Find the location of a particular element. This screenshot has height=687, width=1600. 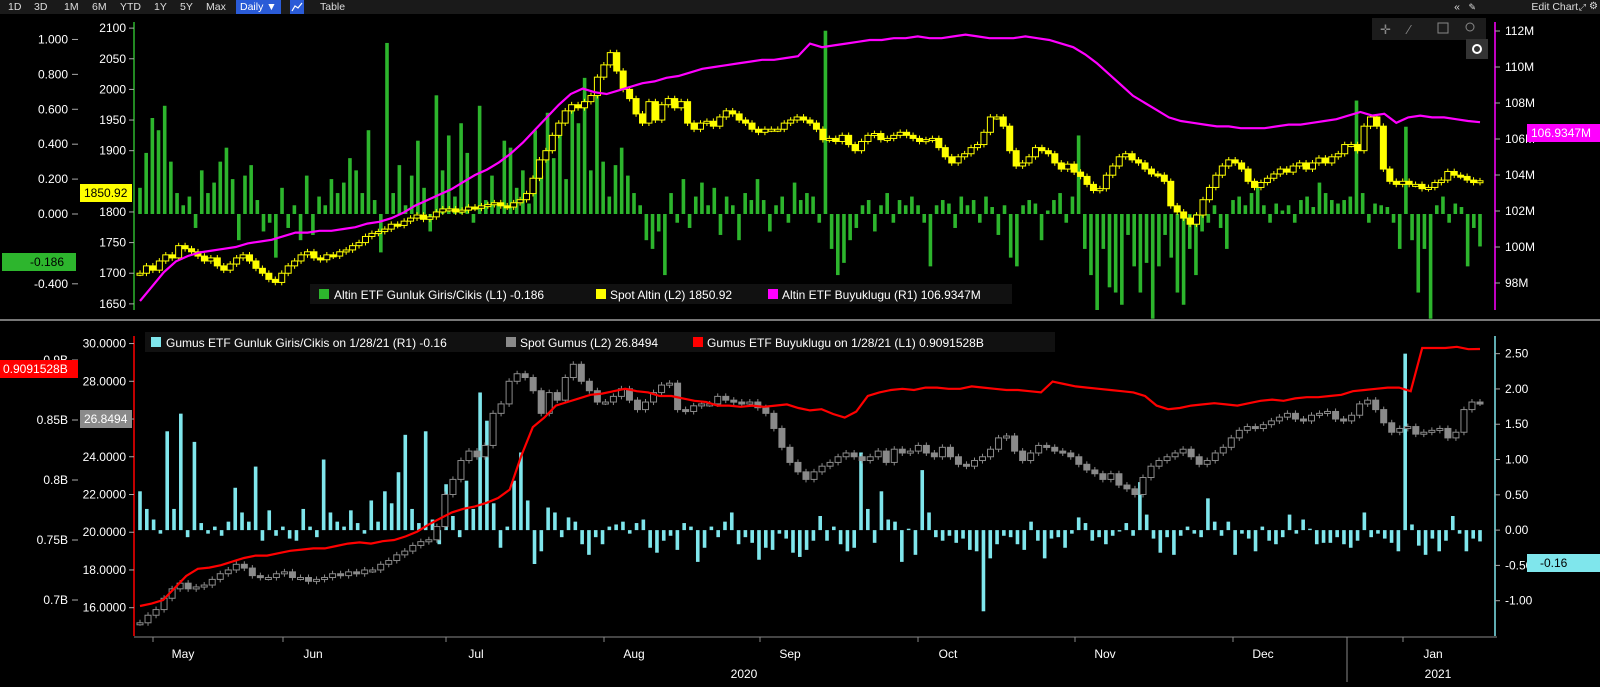

pencil-icon: ✎ is located at coordinates (1472, 7).